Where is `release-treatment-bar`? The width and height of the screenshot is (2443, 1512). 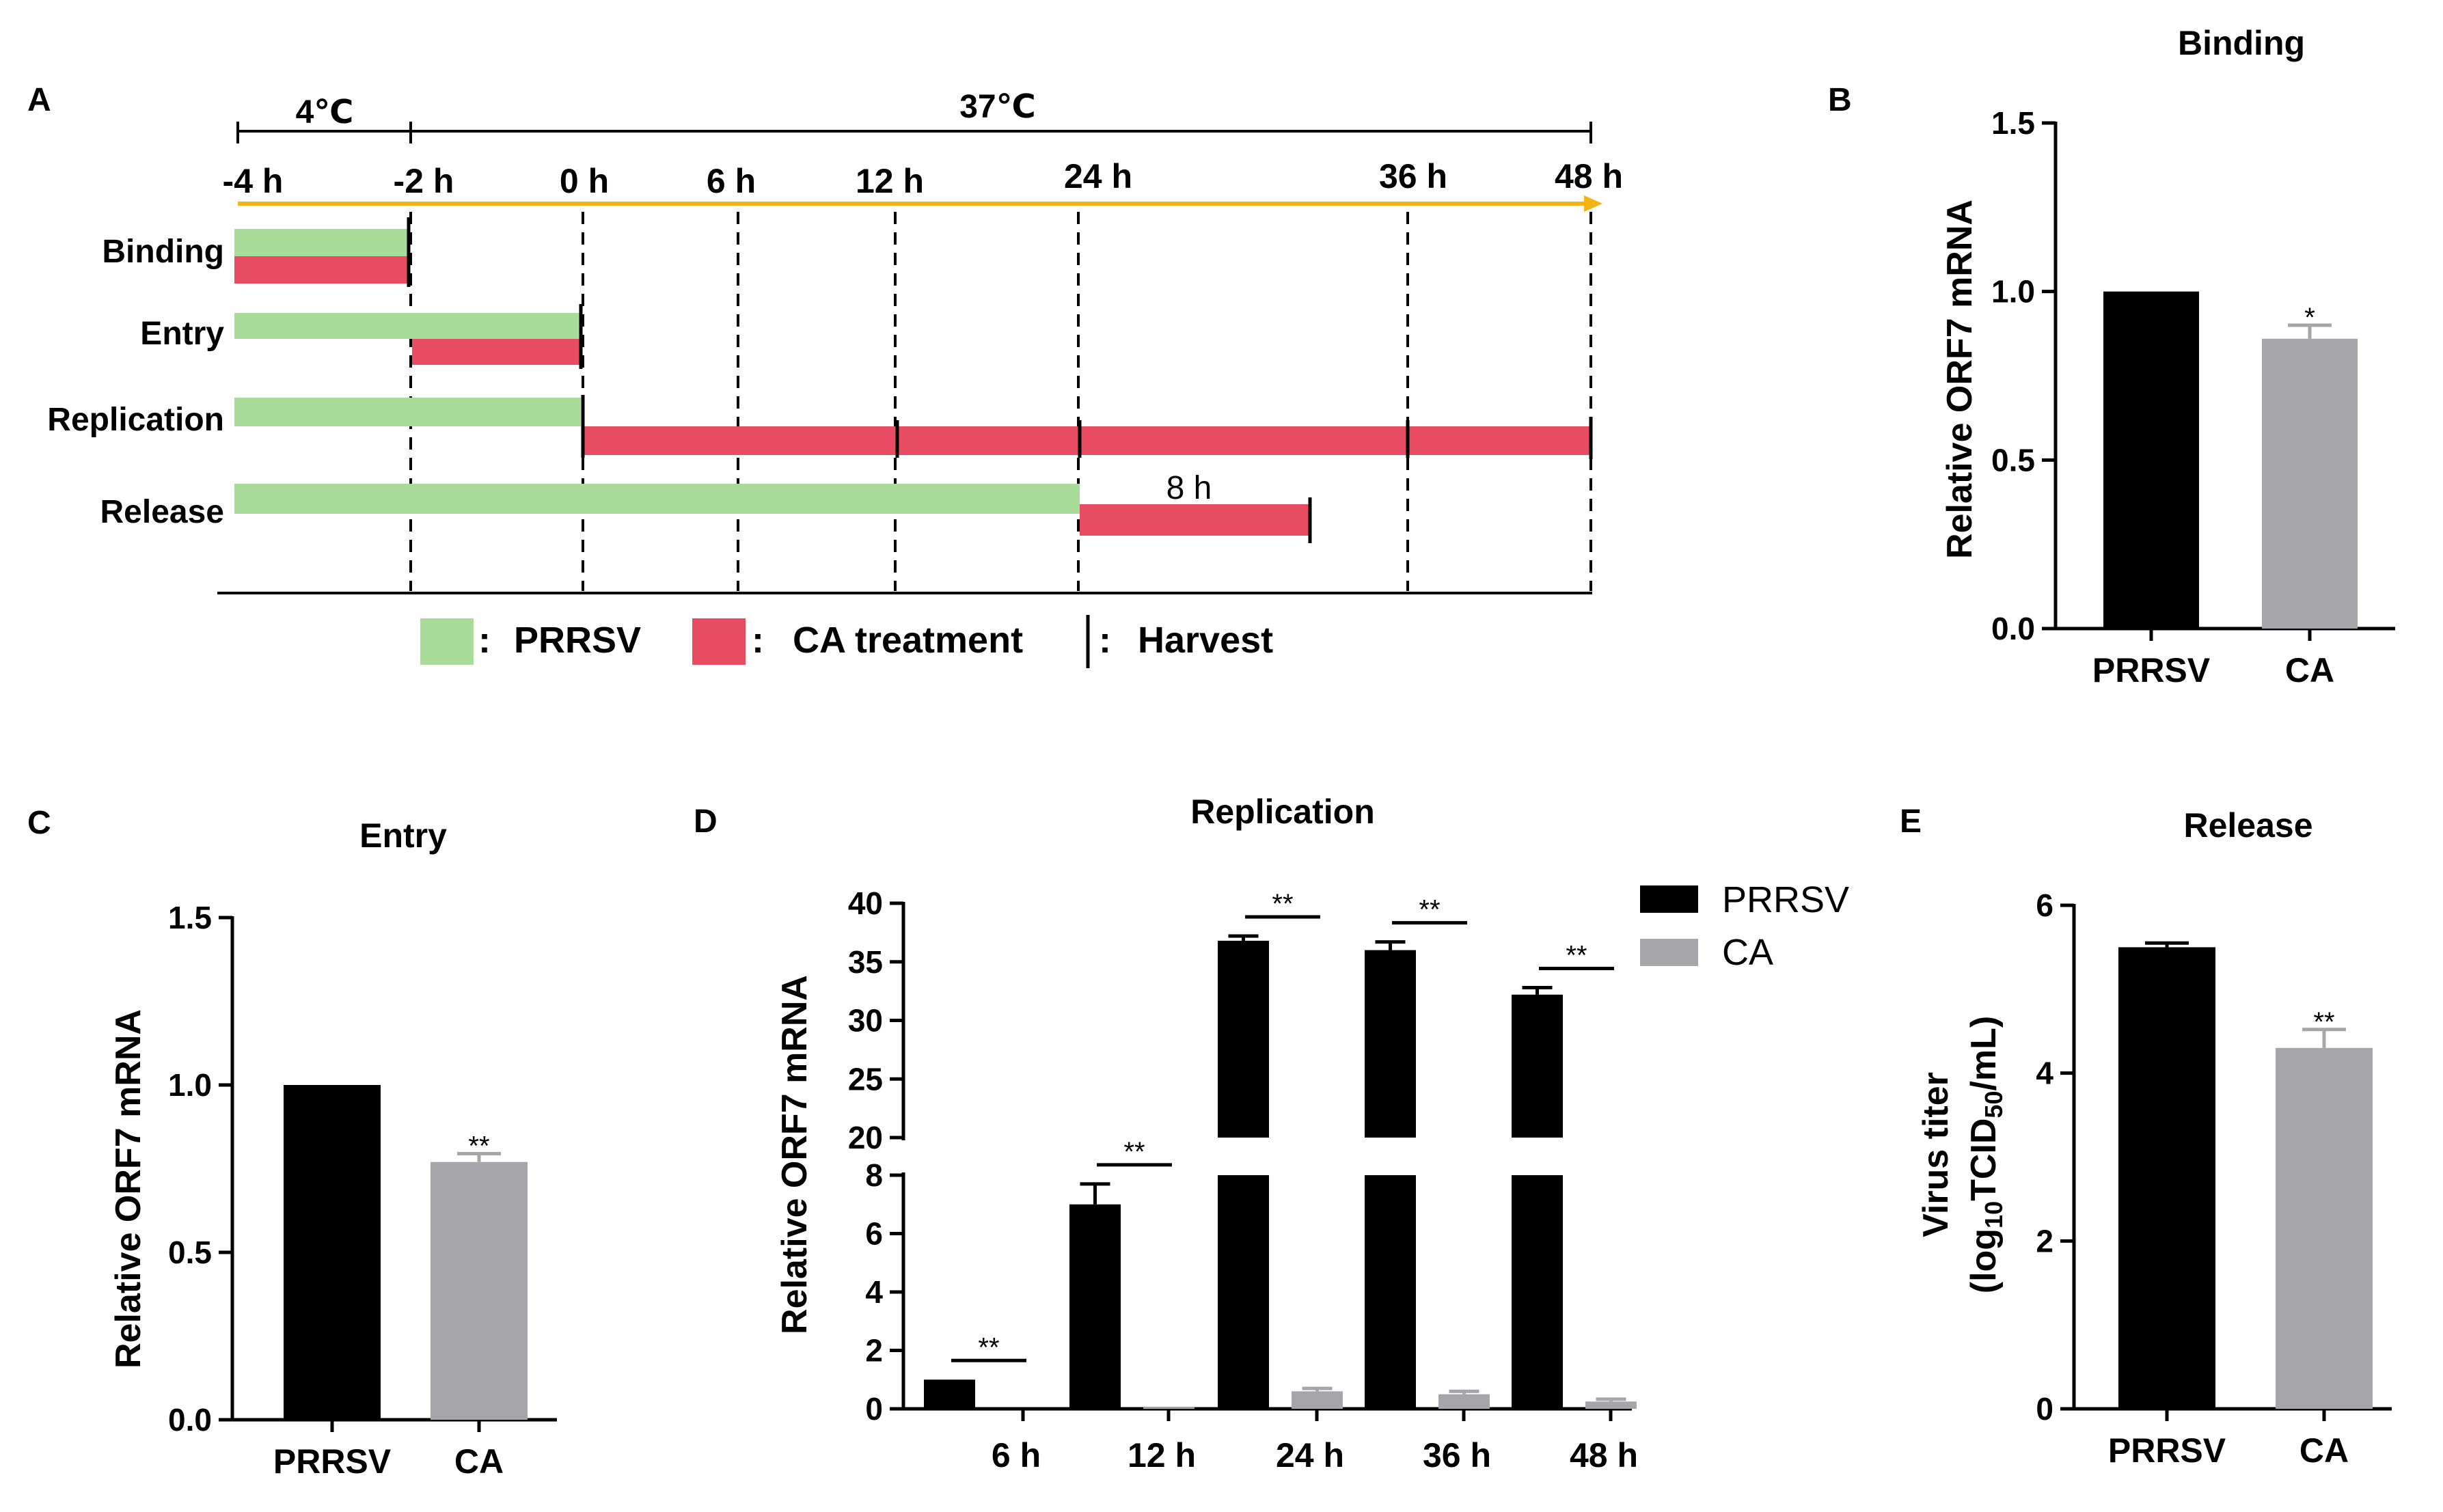
release-treatment-bar is located at coordinates (1194, 520).